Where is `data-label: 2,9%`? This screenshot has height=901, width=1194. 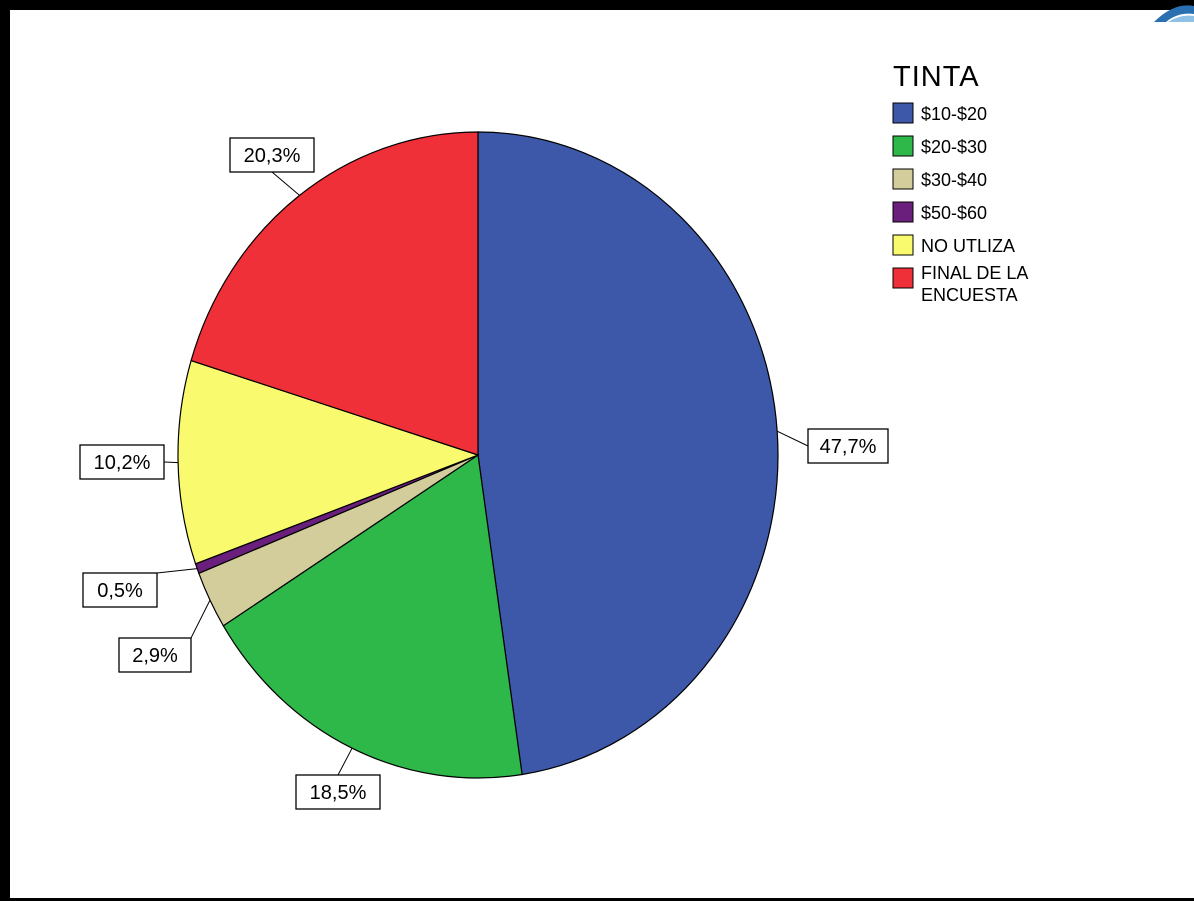
data-label: 2,9% is located at coordinates (155, 655).